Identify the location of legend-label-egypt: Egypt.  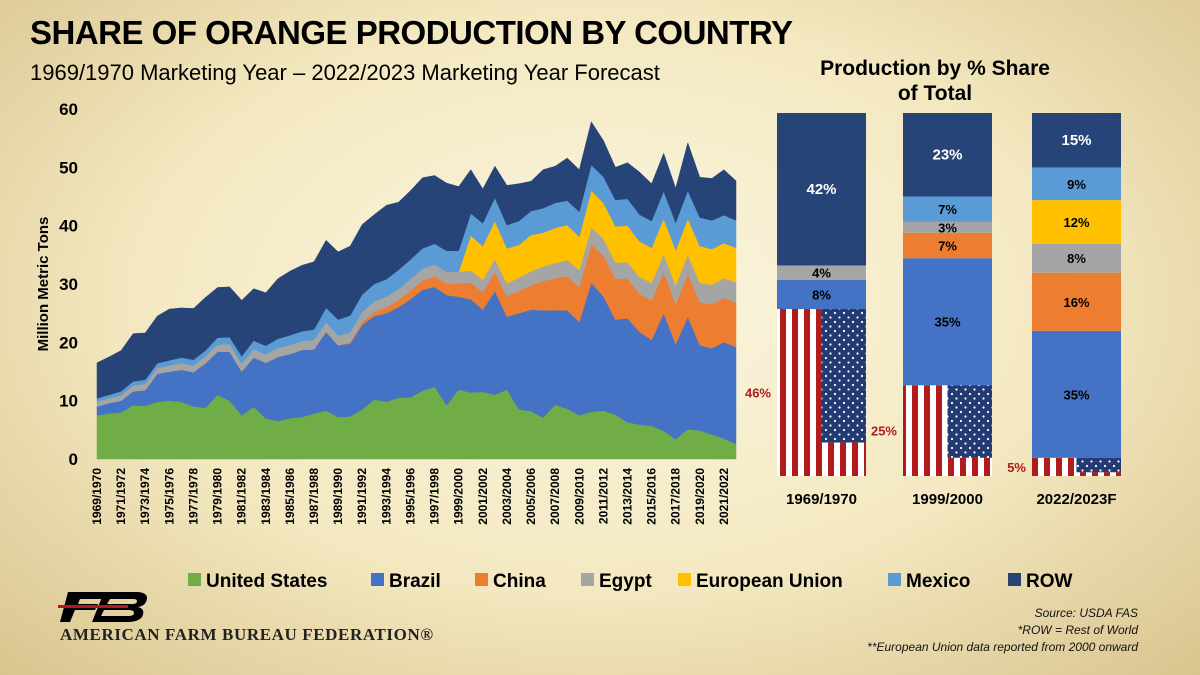
(625, 581).